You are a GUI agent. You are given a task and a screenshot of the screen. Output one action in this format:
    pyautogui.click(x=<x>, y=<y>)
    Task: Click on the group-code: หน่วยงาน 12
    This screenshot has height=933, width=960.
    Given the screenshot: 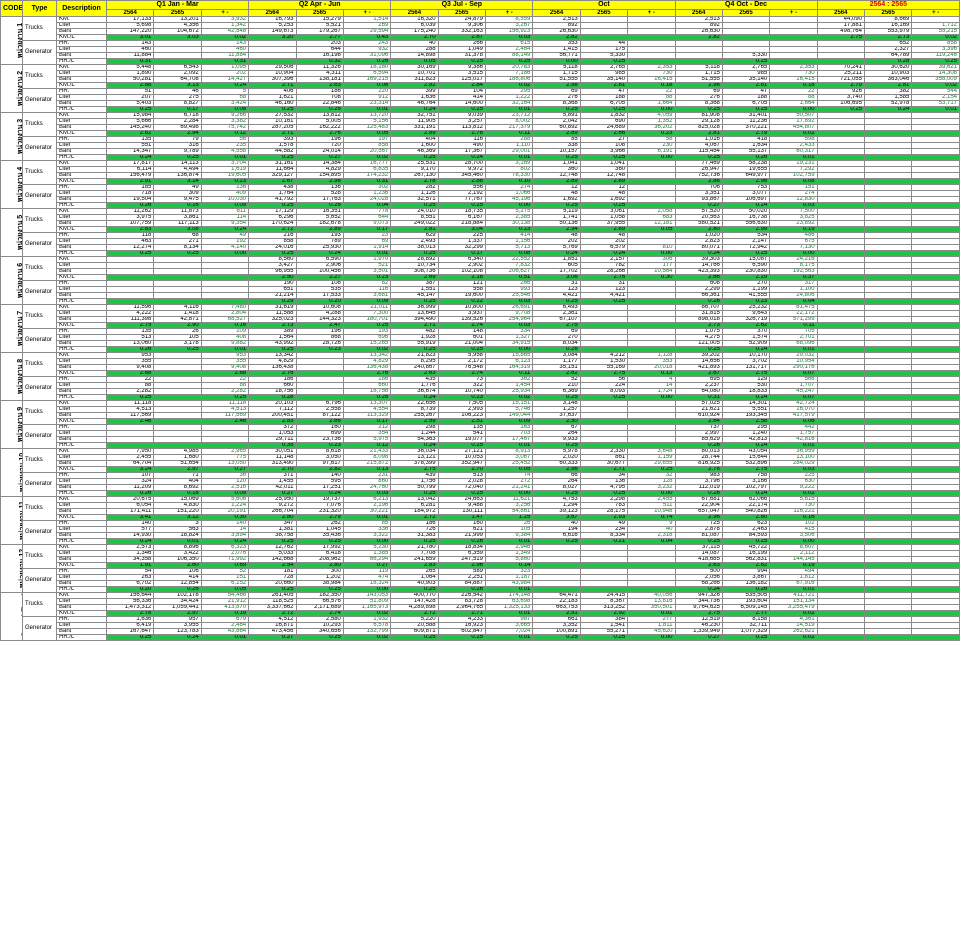 What is the action you would take?
    pyautogui.click(x=11, y=568)
    